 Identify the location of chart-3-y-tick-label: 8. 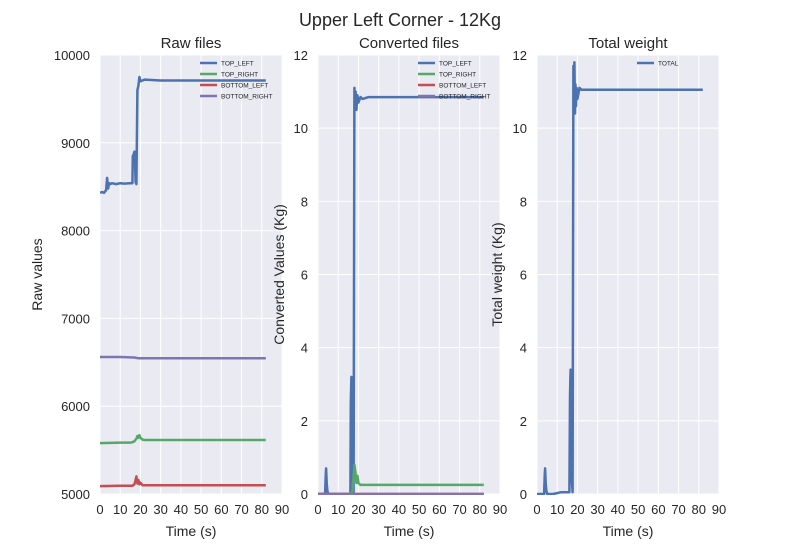
(523, 201).